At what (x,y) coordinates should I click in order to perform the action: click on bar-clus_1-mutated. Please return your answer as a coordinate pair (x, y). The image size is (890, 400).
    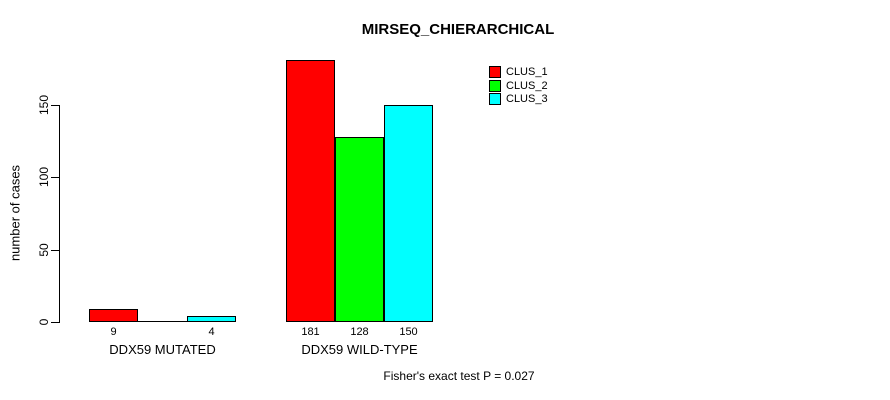
    Looking at the image, I should click on (113, 315).